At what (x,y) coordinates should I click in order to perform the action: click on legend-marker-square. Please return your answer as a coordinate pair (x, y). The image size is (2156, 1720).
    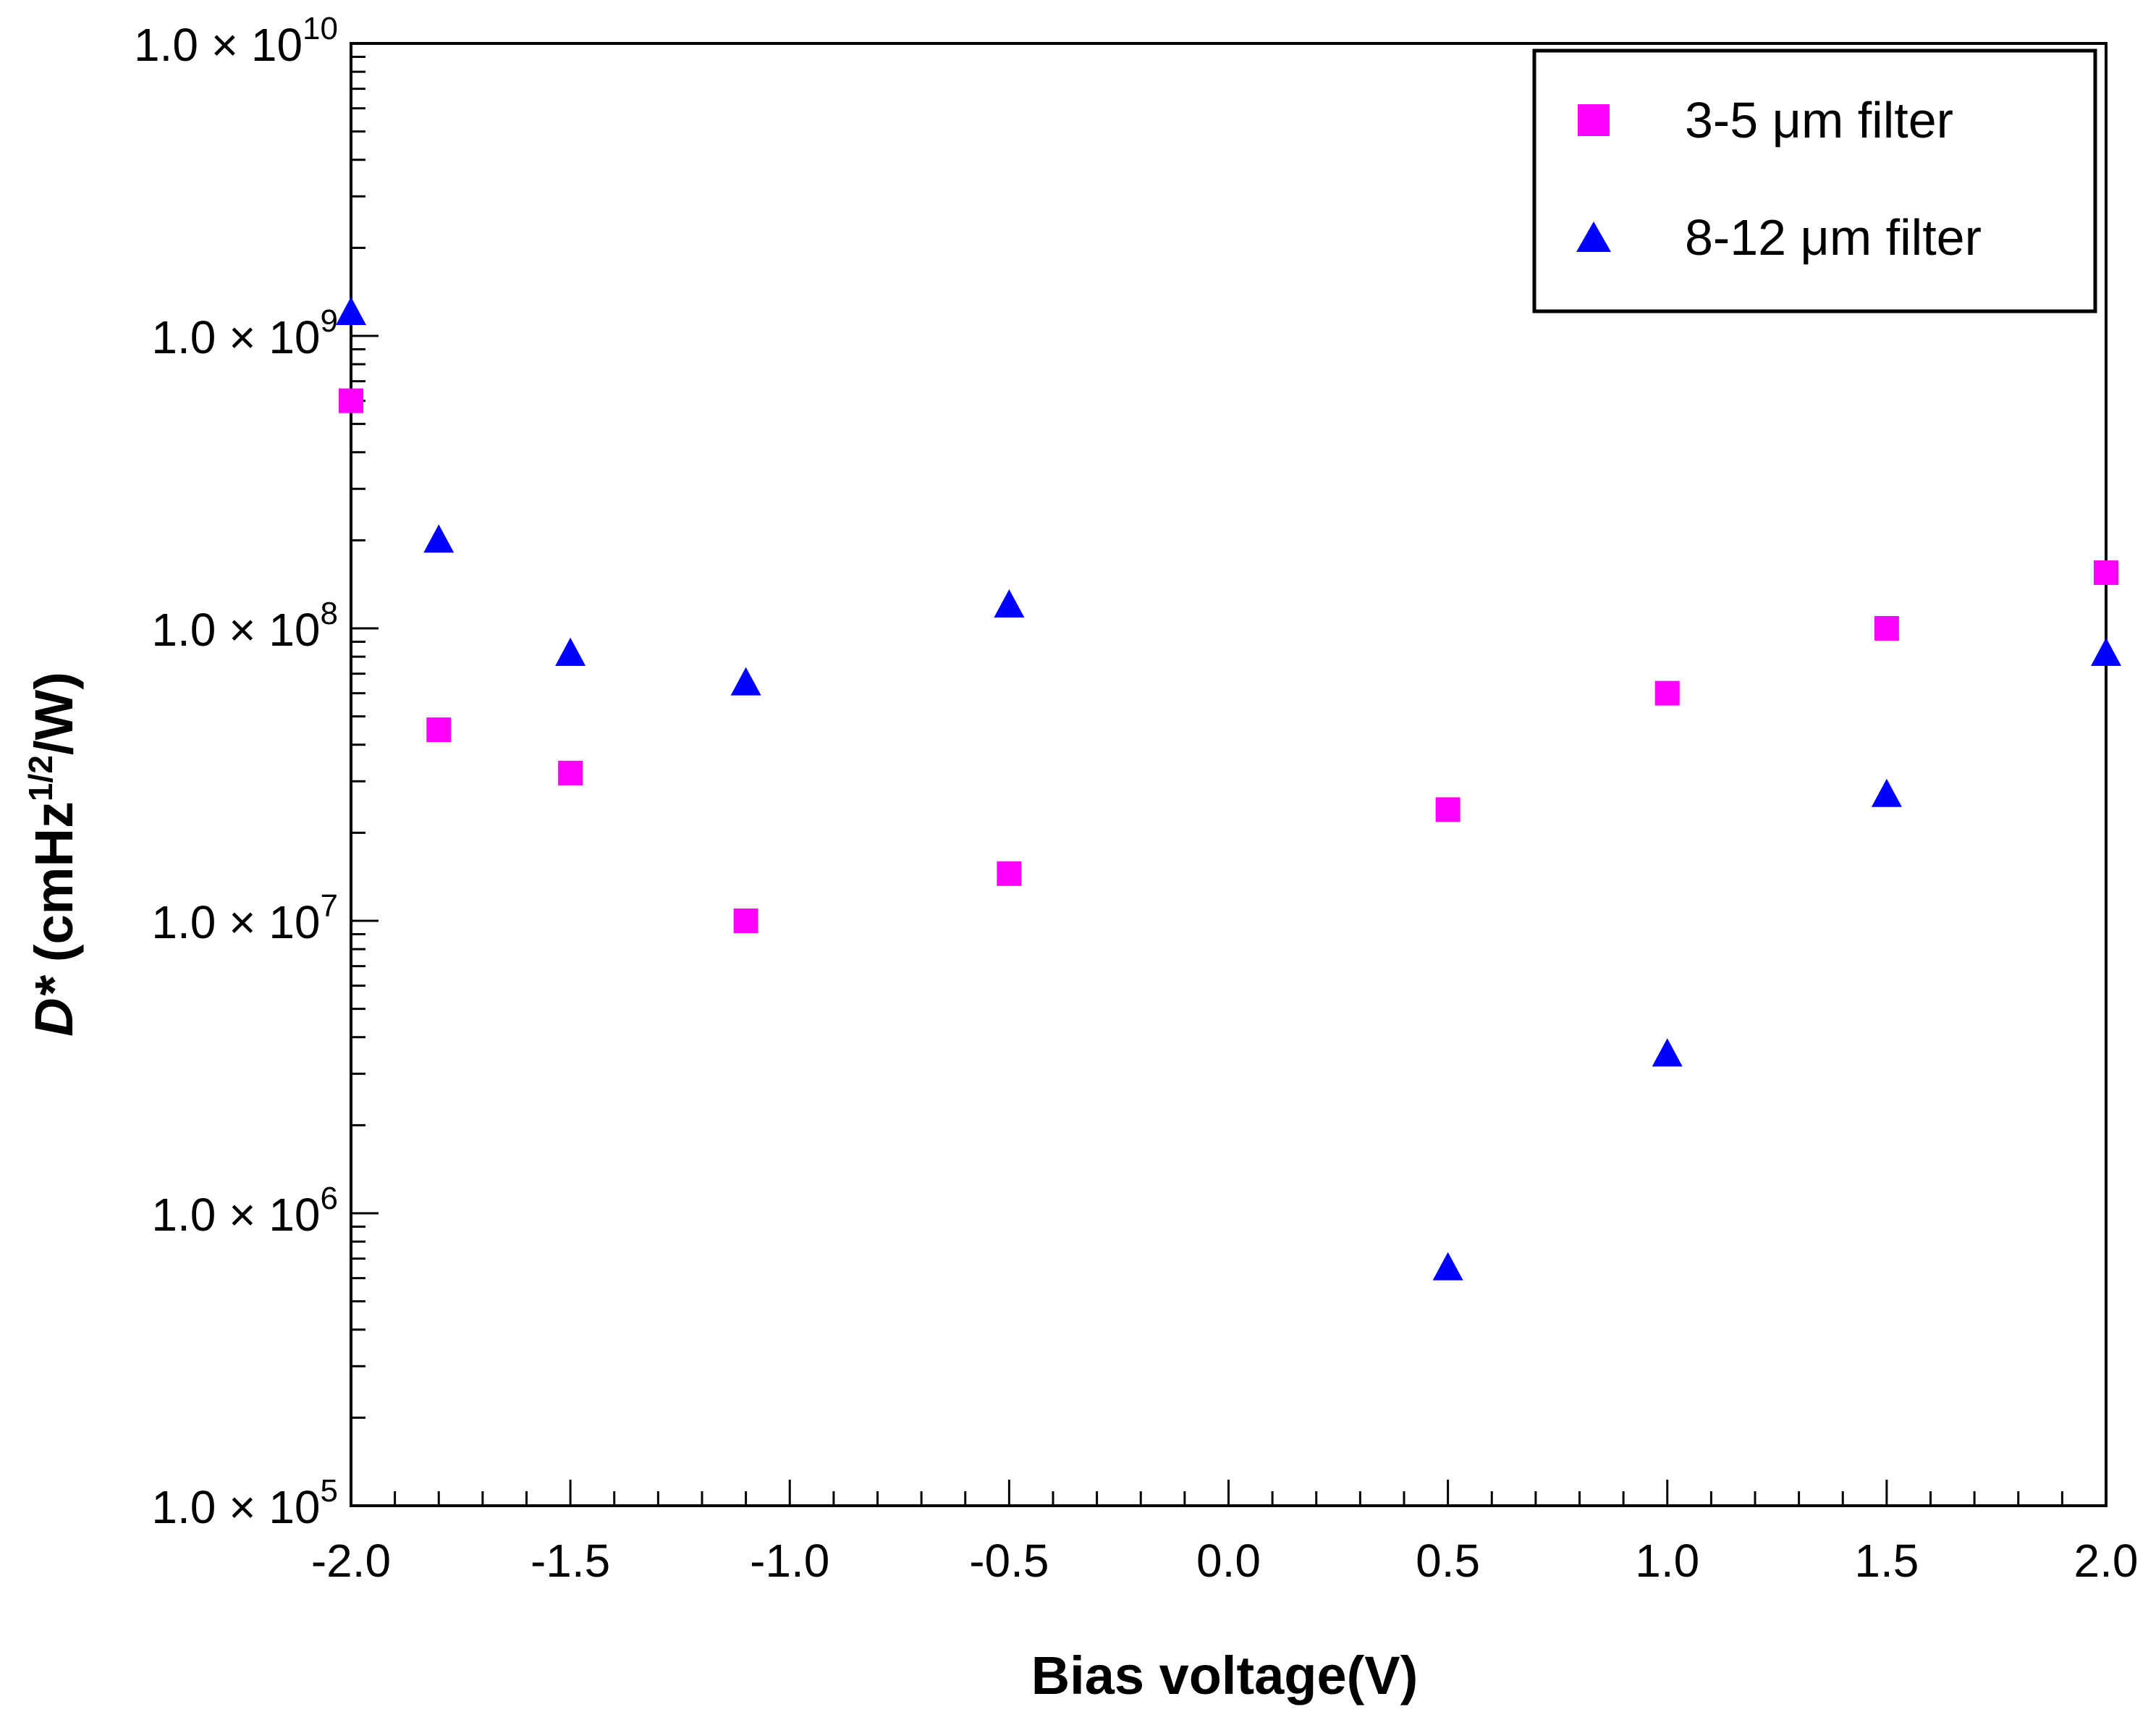
    Looking at the image, I should click on (1594, 120).